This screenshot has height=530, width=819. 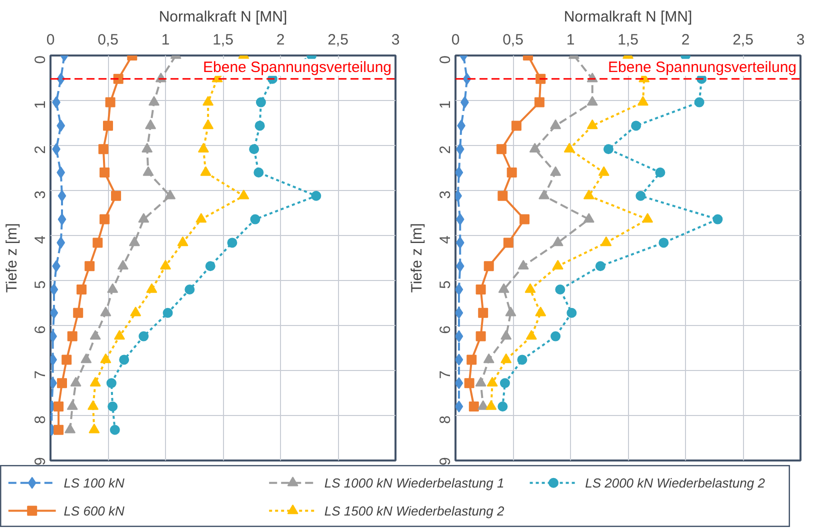 I want to click on legend-label: LS 1500 kN Wiederbelastung 2, so click(x=414, y=510).